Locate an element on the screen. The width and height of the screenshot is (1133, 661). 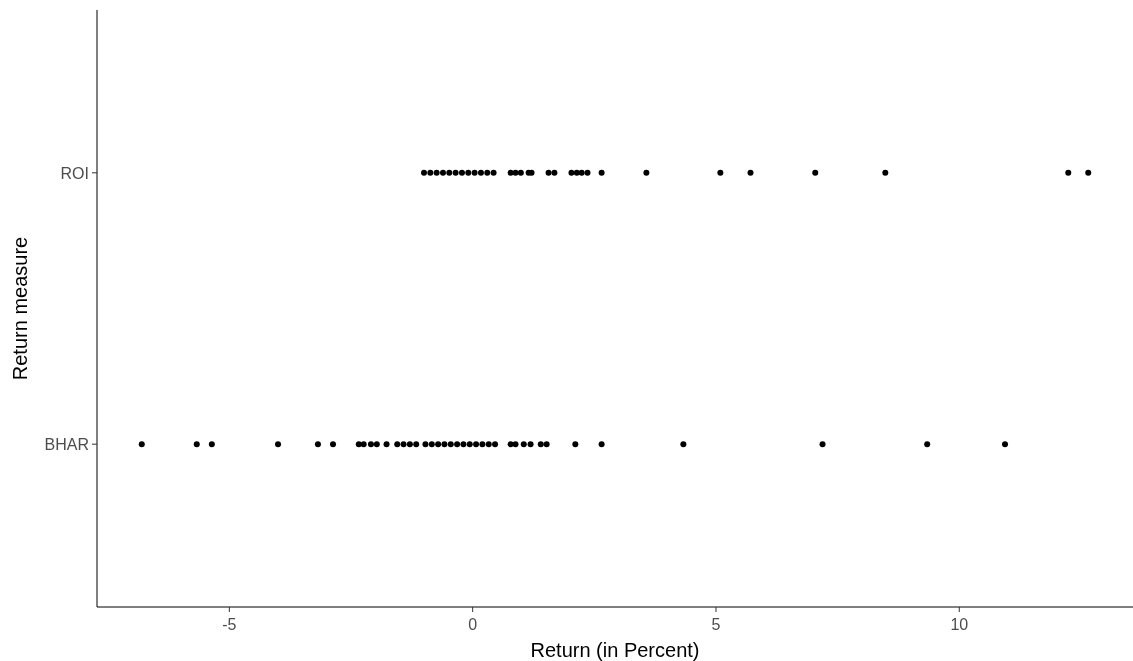
x-tick-label: -5 is located at coordinates (229, 624).